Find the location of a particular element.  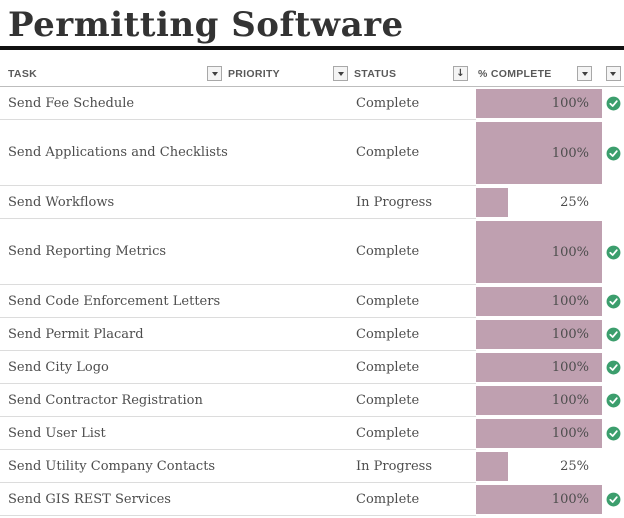

task-label: Send Utility Company Contacts is located at coordinates (112, 466).